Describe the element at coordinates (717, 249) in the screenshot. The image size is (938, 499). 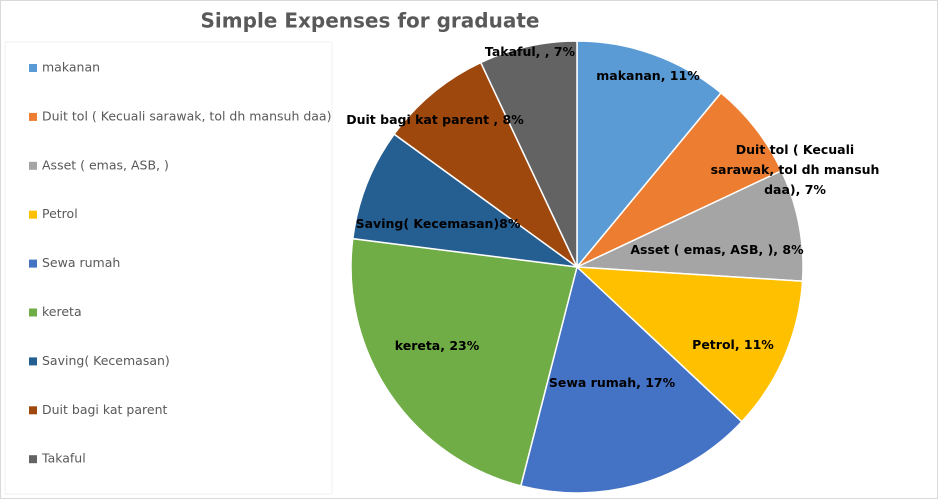
I see `data-label: Asset ( emas, ASB, ), 8%` at that location.